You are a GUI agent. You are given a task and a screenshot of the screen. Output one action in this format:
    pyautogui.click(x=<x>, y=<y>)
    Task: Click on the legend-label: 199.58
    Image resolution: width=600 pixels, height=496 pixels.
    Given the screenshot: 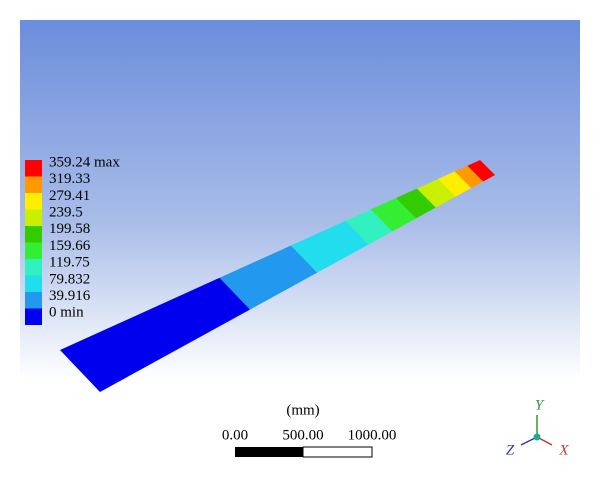 What is the action you would take?
    pyautogui.click(x=69, y=229)
    